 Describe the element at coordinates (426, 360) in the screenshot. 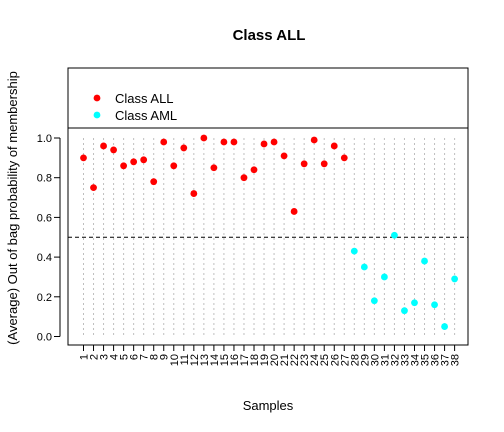

I see `x-tick-label: 35` at that location.